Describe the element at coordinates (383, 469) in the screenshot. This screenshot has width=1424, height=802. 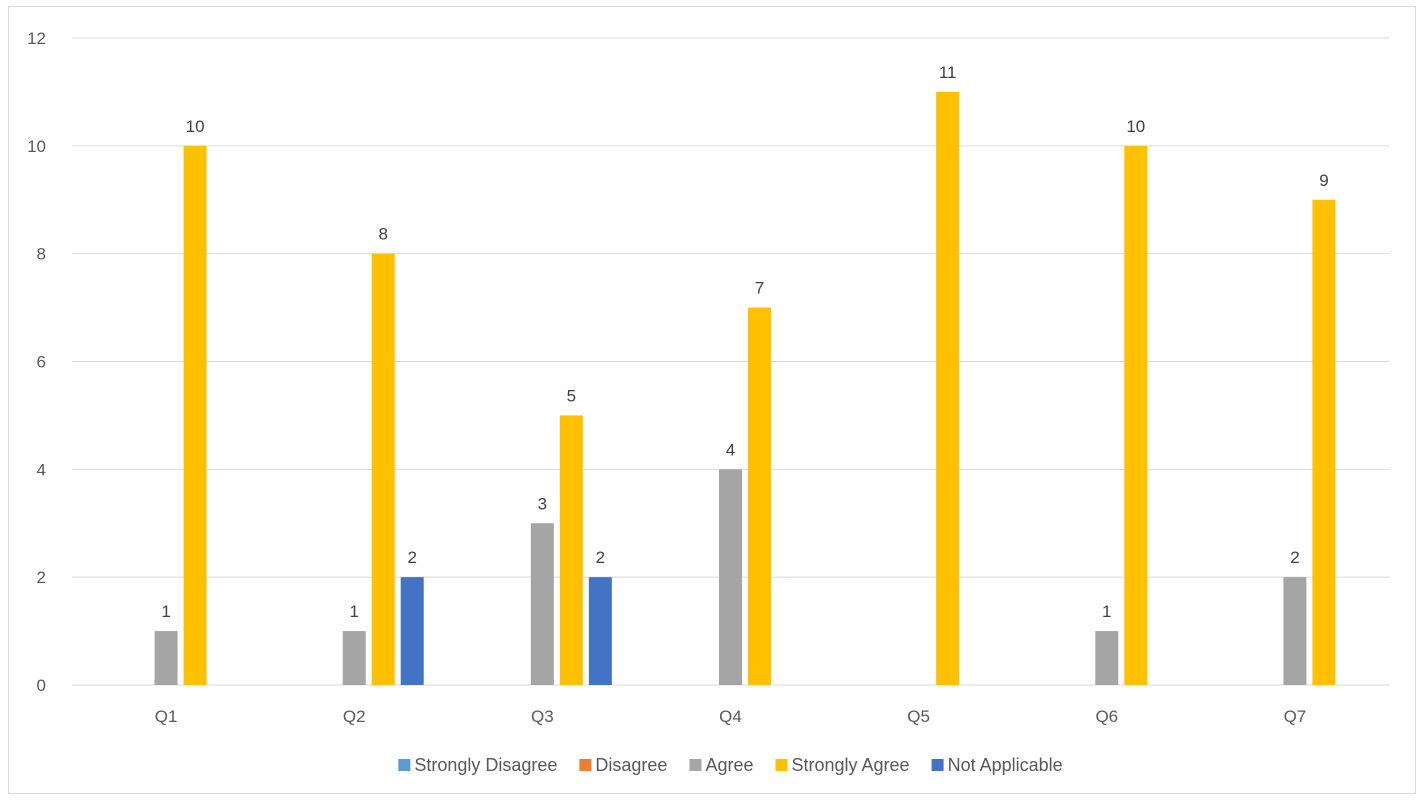
I see `bar-q2-strongly-agree` at that location.